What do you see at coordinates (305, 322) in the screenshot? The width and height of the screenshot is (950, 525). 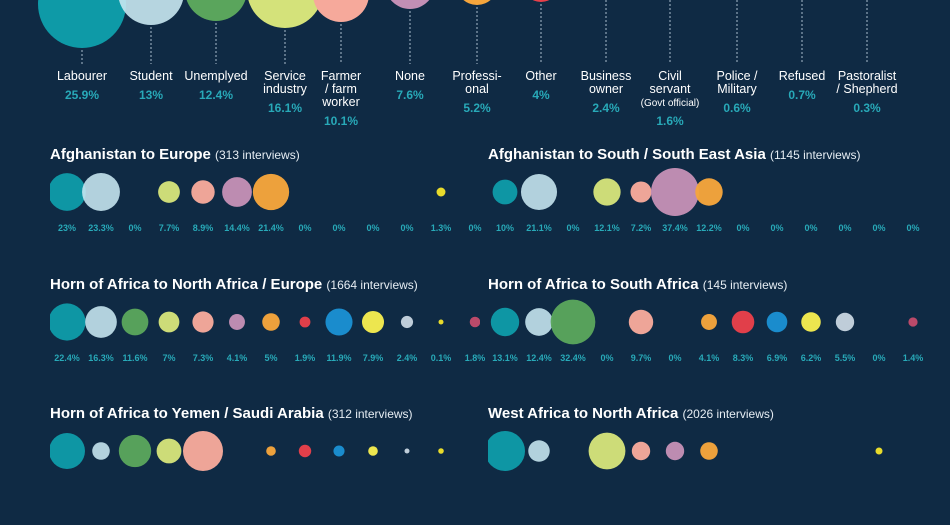 I see `bubble-other` at bounding box center [305, 322].